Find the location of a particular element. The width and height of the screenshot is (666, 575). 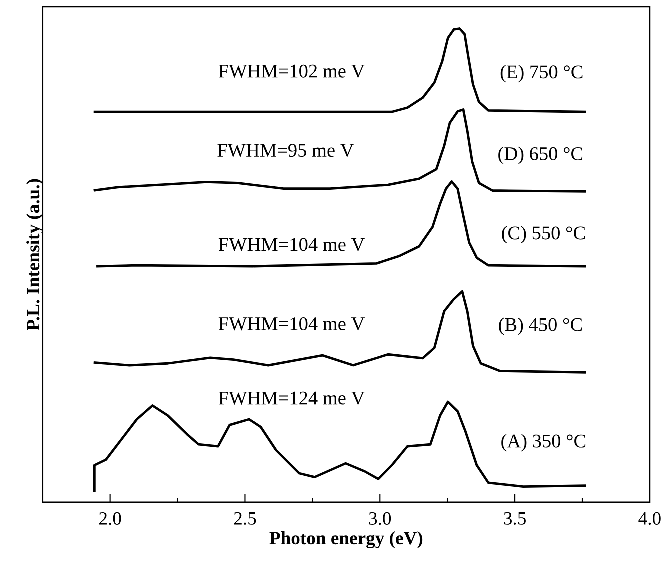

annotation: FWHM=124 me V is located at coordinates (291, 398).